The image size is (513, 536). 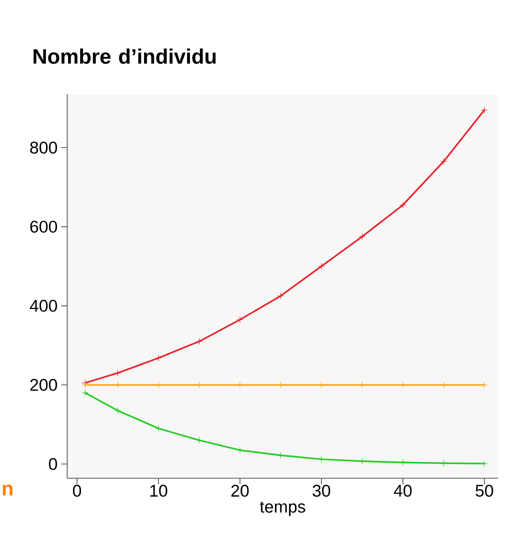 I want to click on x-tick-label: 10, so click(x=159, y=490).